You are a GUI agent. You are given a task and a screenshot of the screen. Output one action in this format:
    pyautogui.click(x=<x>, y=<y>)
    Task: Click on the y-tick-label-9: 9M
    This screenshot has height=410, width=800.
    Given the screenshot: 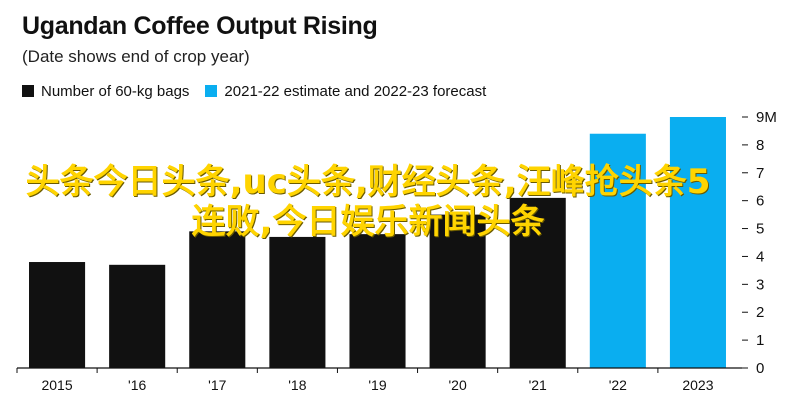 What is the action you would take?
    pyautogui.click(x=766, y=117)
    